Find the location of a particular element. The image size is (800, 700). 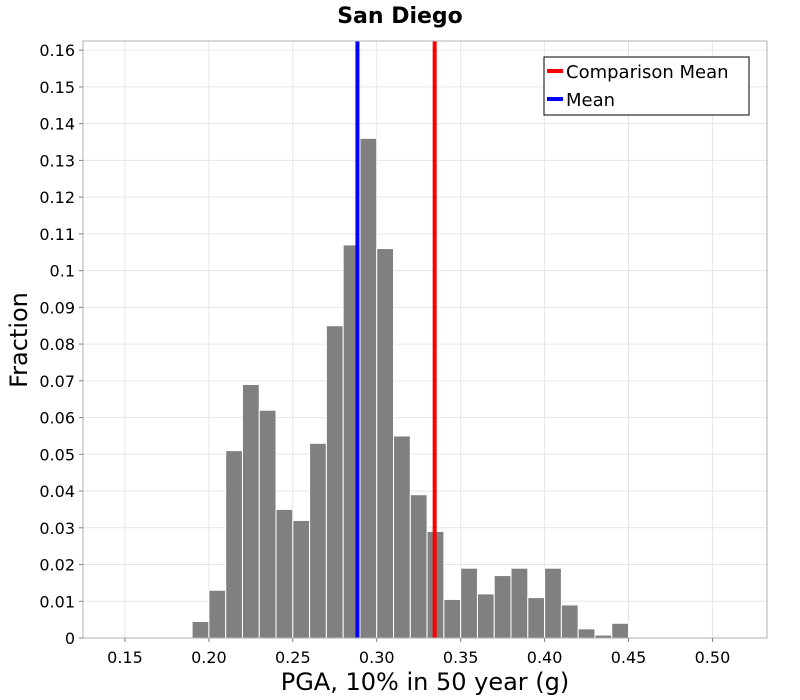

x-tick-labels: 0.15 0.20 0.25 0.30 0.35 0.40 0.45 0.50 is located at coordinates (418, 657).